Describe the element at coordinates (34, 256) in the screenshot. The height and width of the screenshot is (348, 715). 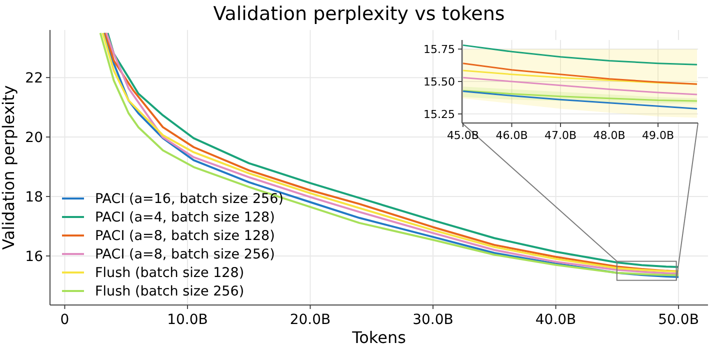
I see `y-tick-label: 16` at that location.